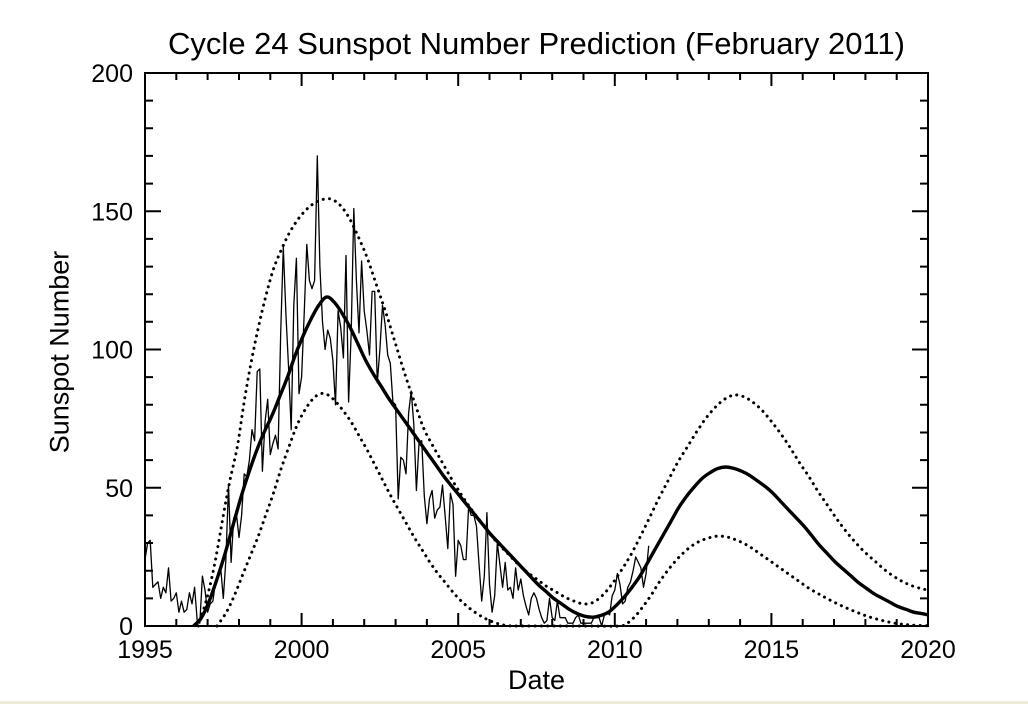 The image size is (1028, 704). What do you see at coordinates (145, 650) in the screenshot?
I see `x-tick-label: 1995` at bounding box center [145, 650].